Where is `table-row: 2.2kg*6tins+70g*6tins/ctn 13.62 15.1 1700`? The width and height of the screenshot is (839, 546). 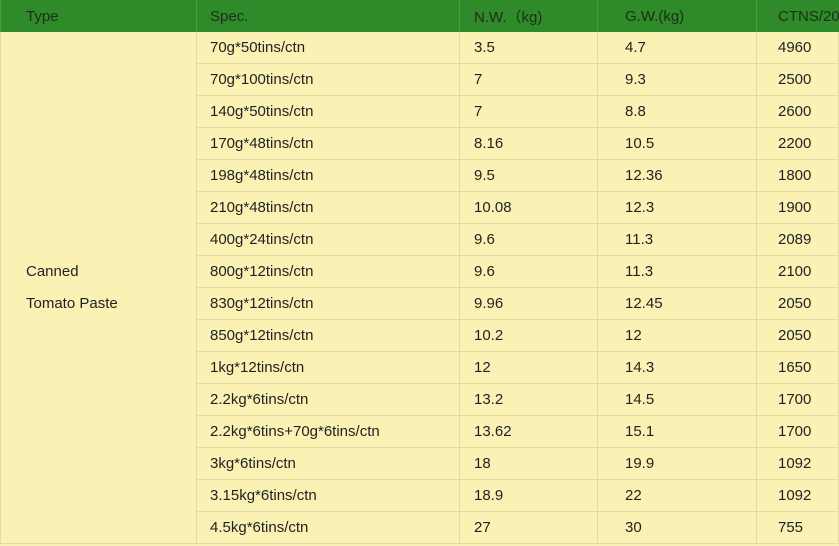
table-row: 2.2kg*6tins+70g*6tins/ctn 13.62 15.1 1700 is located at coordinates (420, 431).